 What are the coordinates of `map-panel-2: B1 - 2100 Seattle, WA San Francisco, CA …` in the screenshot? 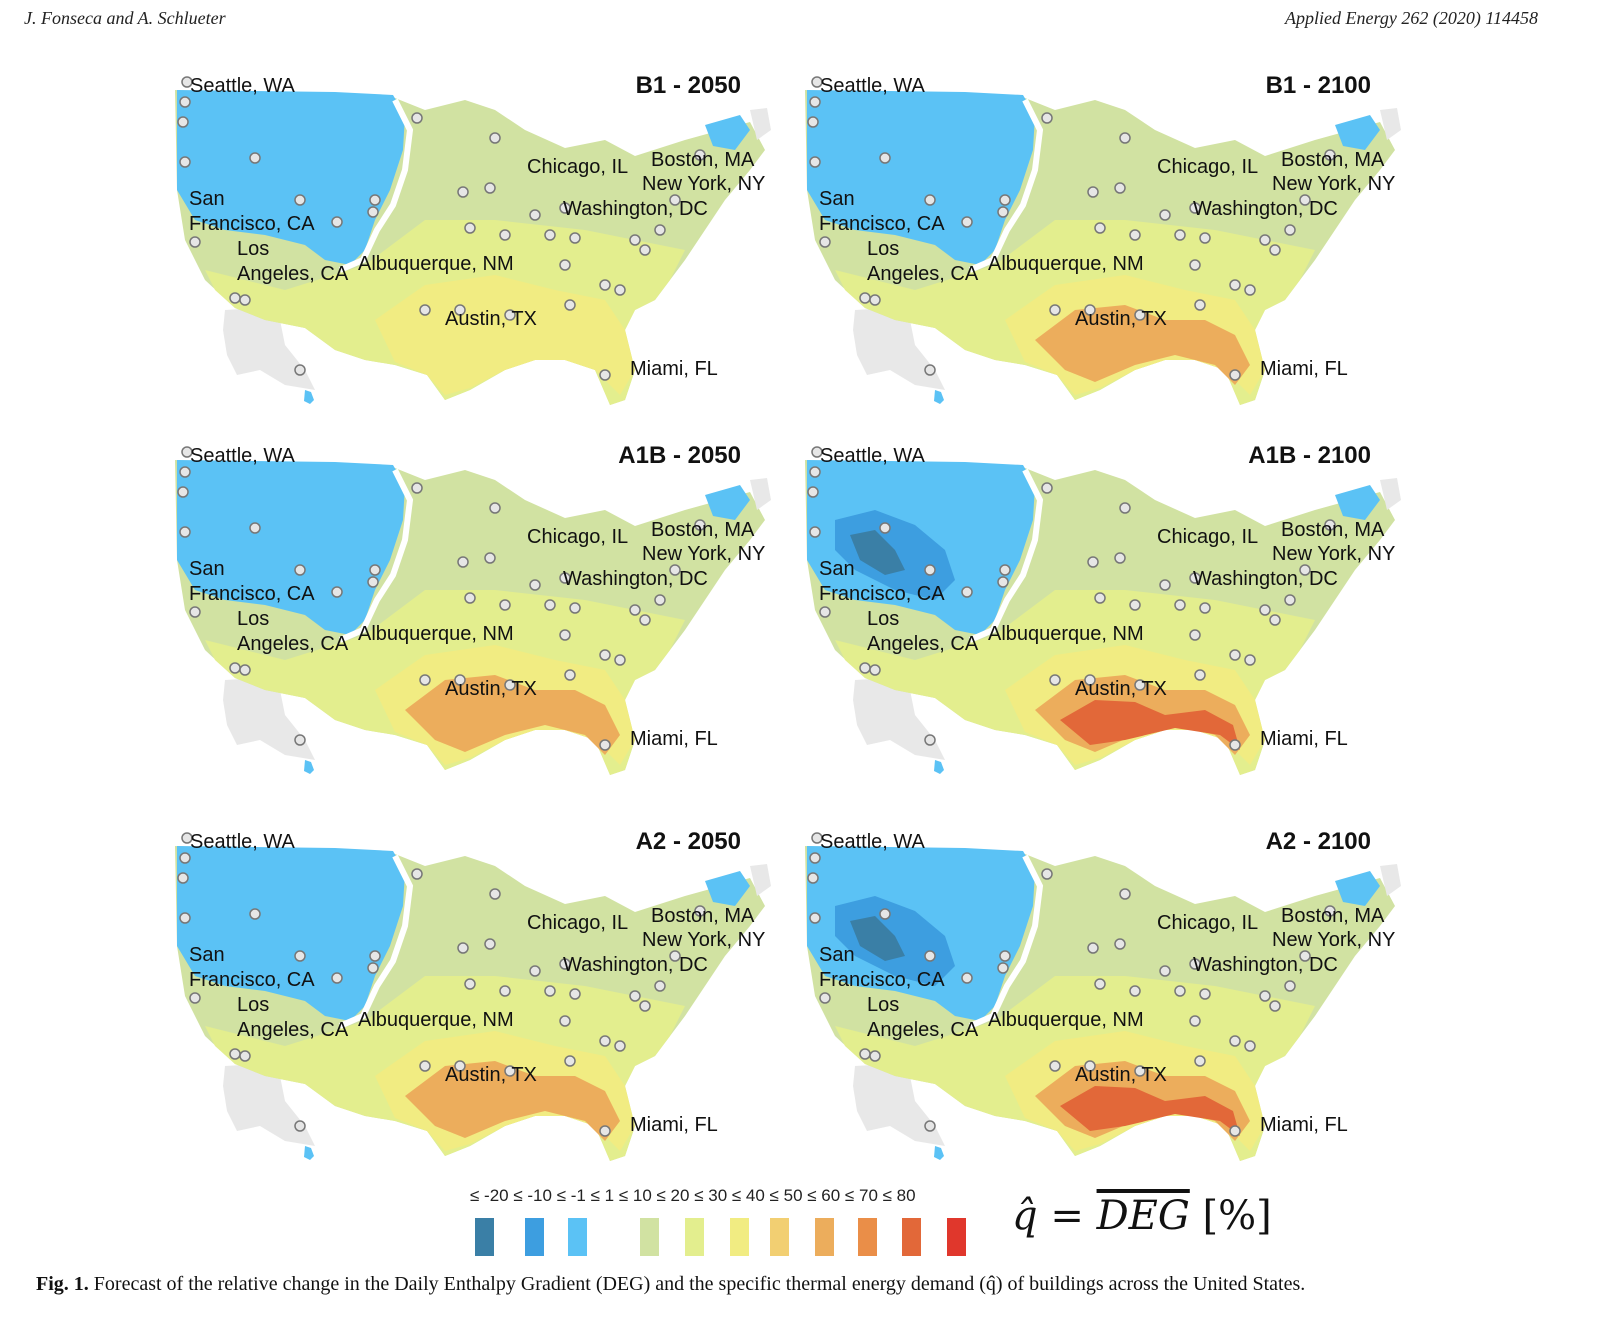 It's located at (1105, 245).